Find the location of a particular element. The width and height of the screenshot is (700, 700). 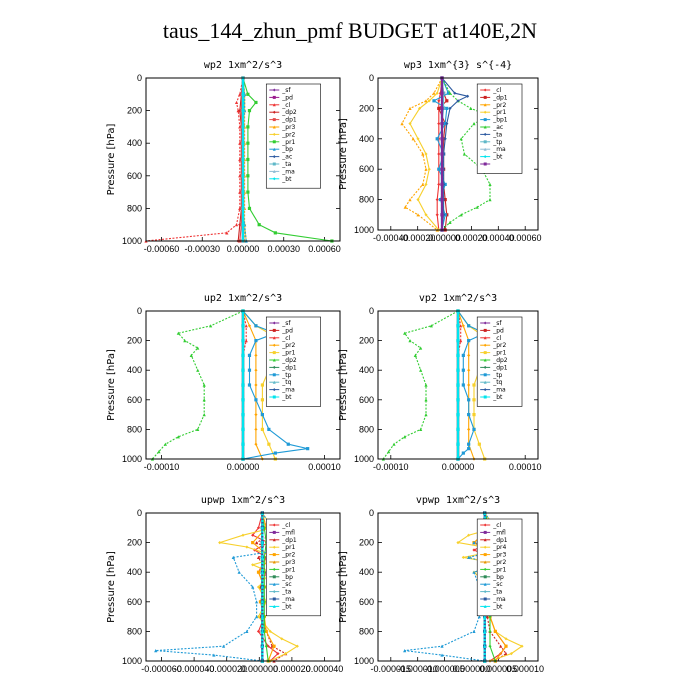

x-tick-label: -0.00020 is located at coordinates (418, 238).